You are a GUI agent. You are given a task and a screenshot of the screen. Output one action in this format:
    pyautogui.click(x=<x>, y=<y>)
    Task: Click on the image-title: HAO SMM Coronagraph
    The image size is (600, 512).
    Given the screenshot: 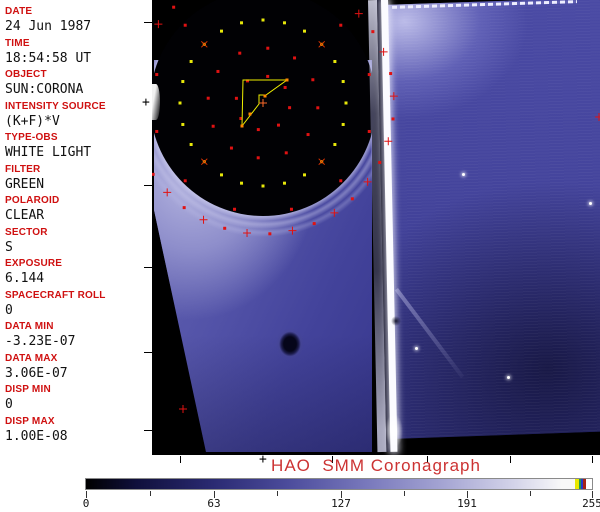 What is the action you would take?
    pyautogui.click(x=376, y=465)
    